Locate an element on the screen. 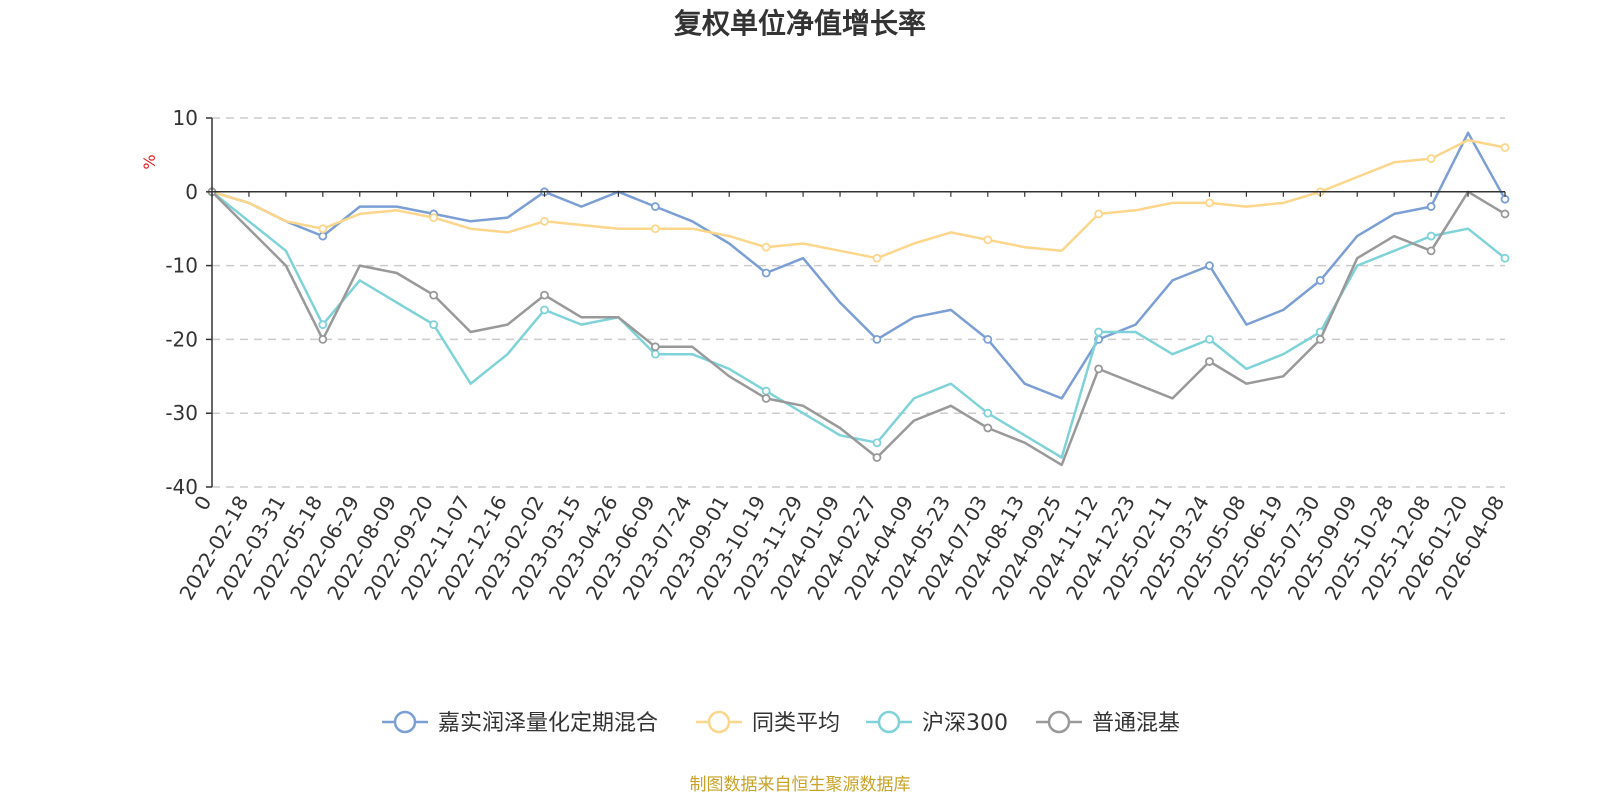 This screenshot has height=800, width=1600. legend-label: 同类平均 is located at coordinates (796, 723).